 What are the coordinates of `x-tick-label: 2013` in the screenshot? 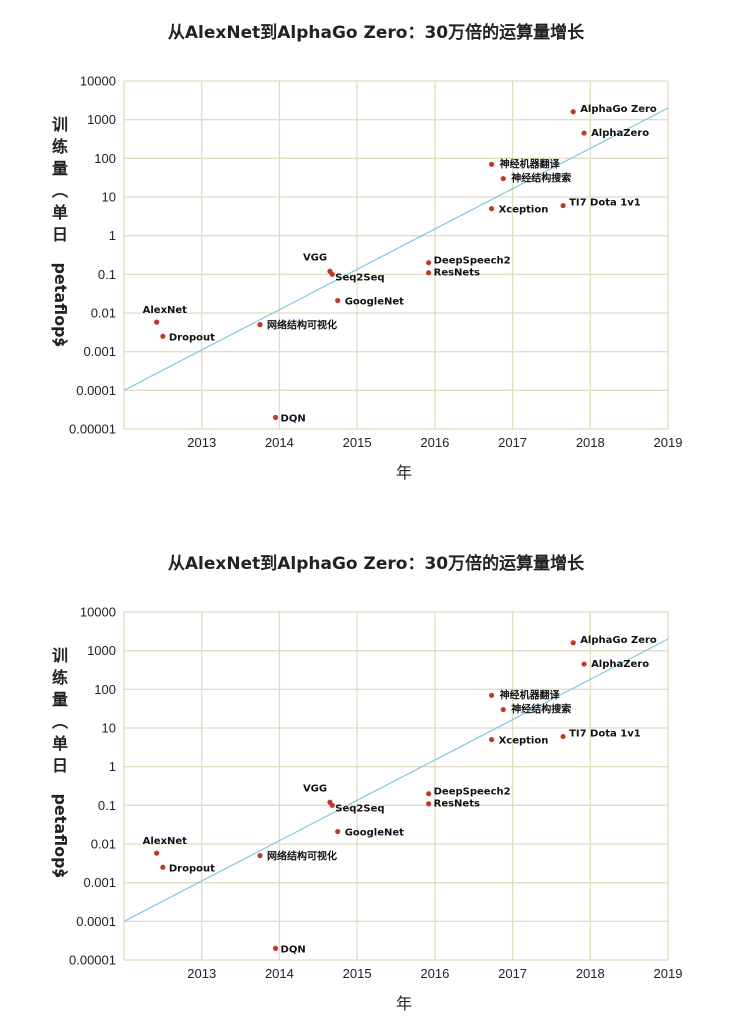 It's located at (201, 973).